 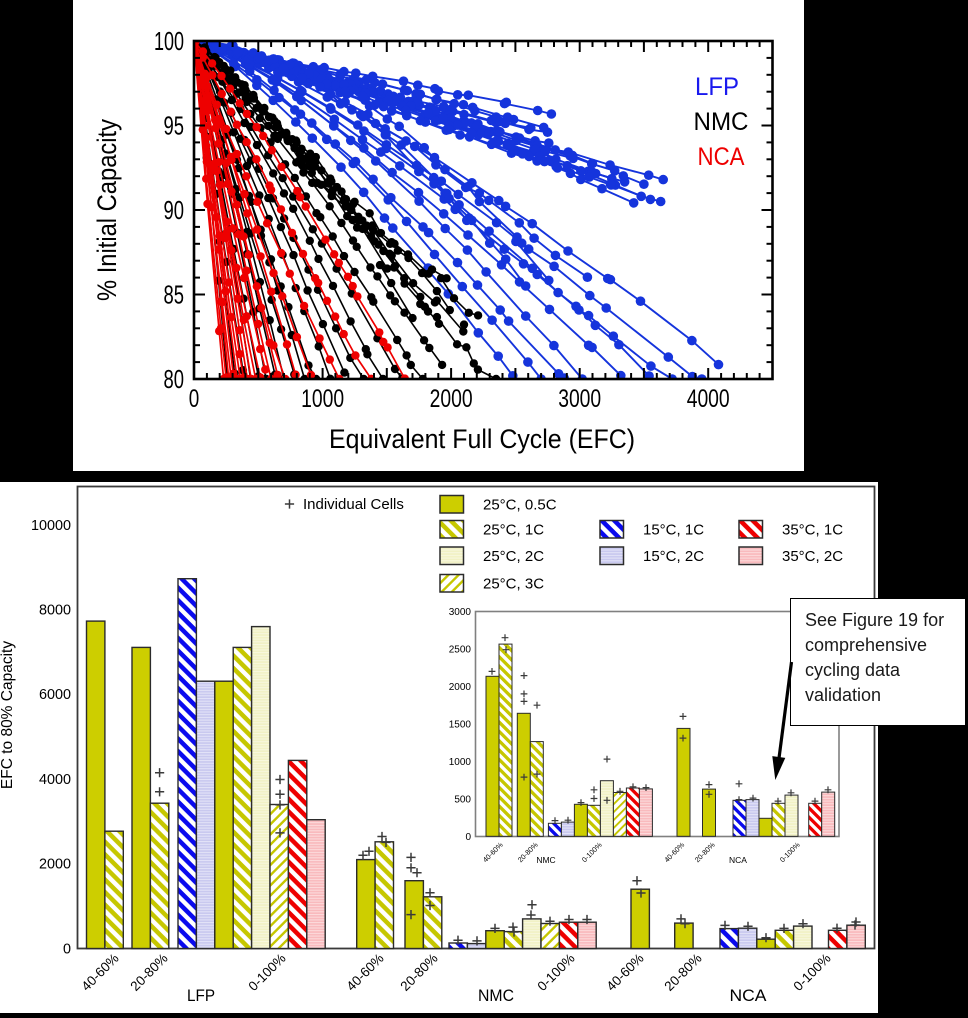 What do you see at coordinates (55, 611) in the screenshot?
I see `svg-text: 8000` at bounding box center [55, 611].